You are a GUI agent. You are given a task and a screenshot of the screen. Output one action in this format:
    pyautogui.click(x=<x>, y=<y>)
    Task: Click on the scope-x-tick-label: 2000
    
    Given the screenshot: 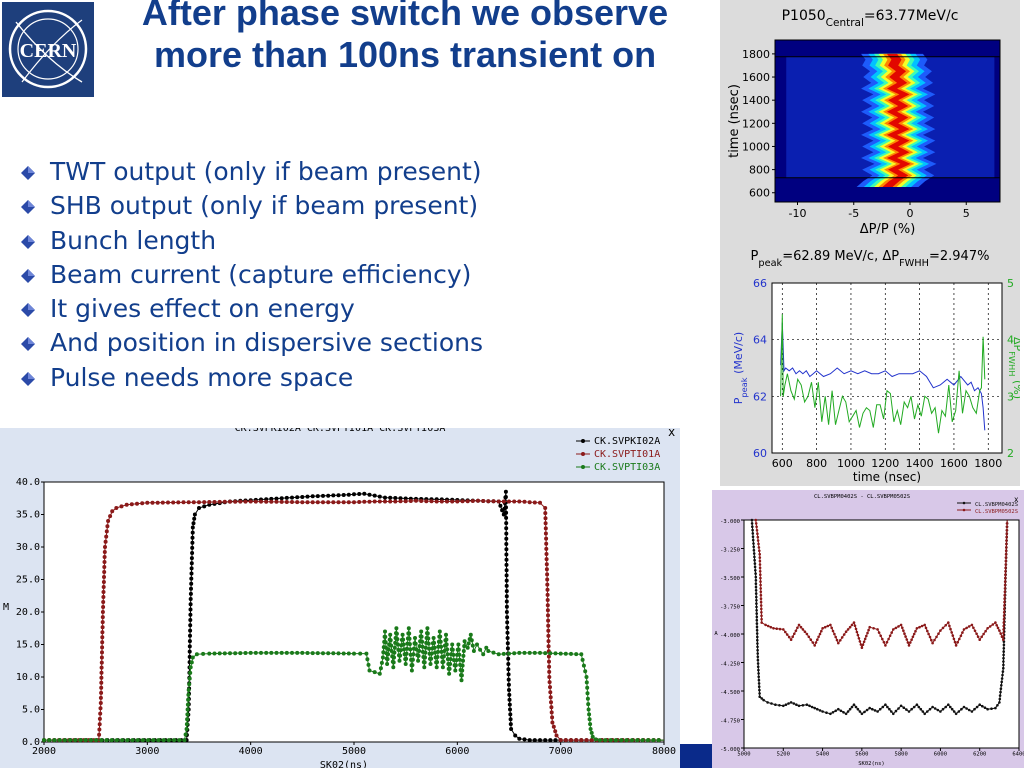 What is the action you would take?
    pyautogui.click(x=44, y=751)
    